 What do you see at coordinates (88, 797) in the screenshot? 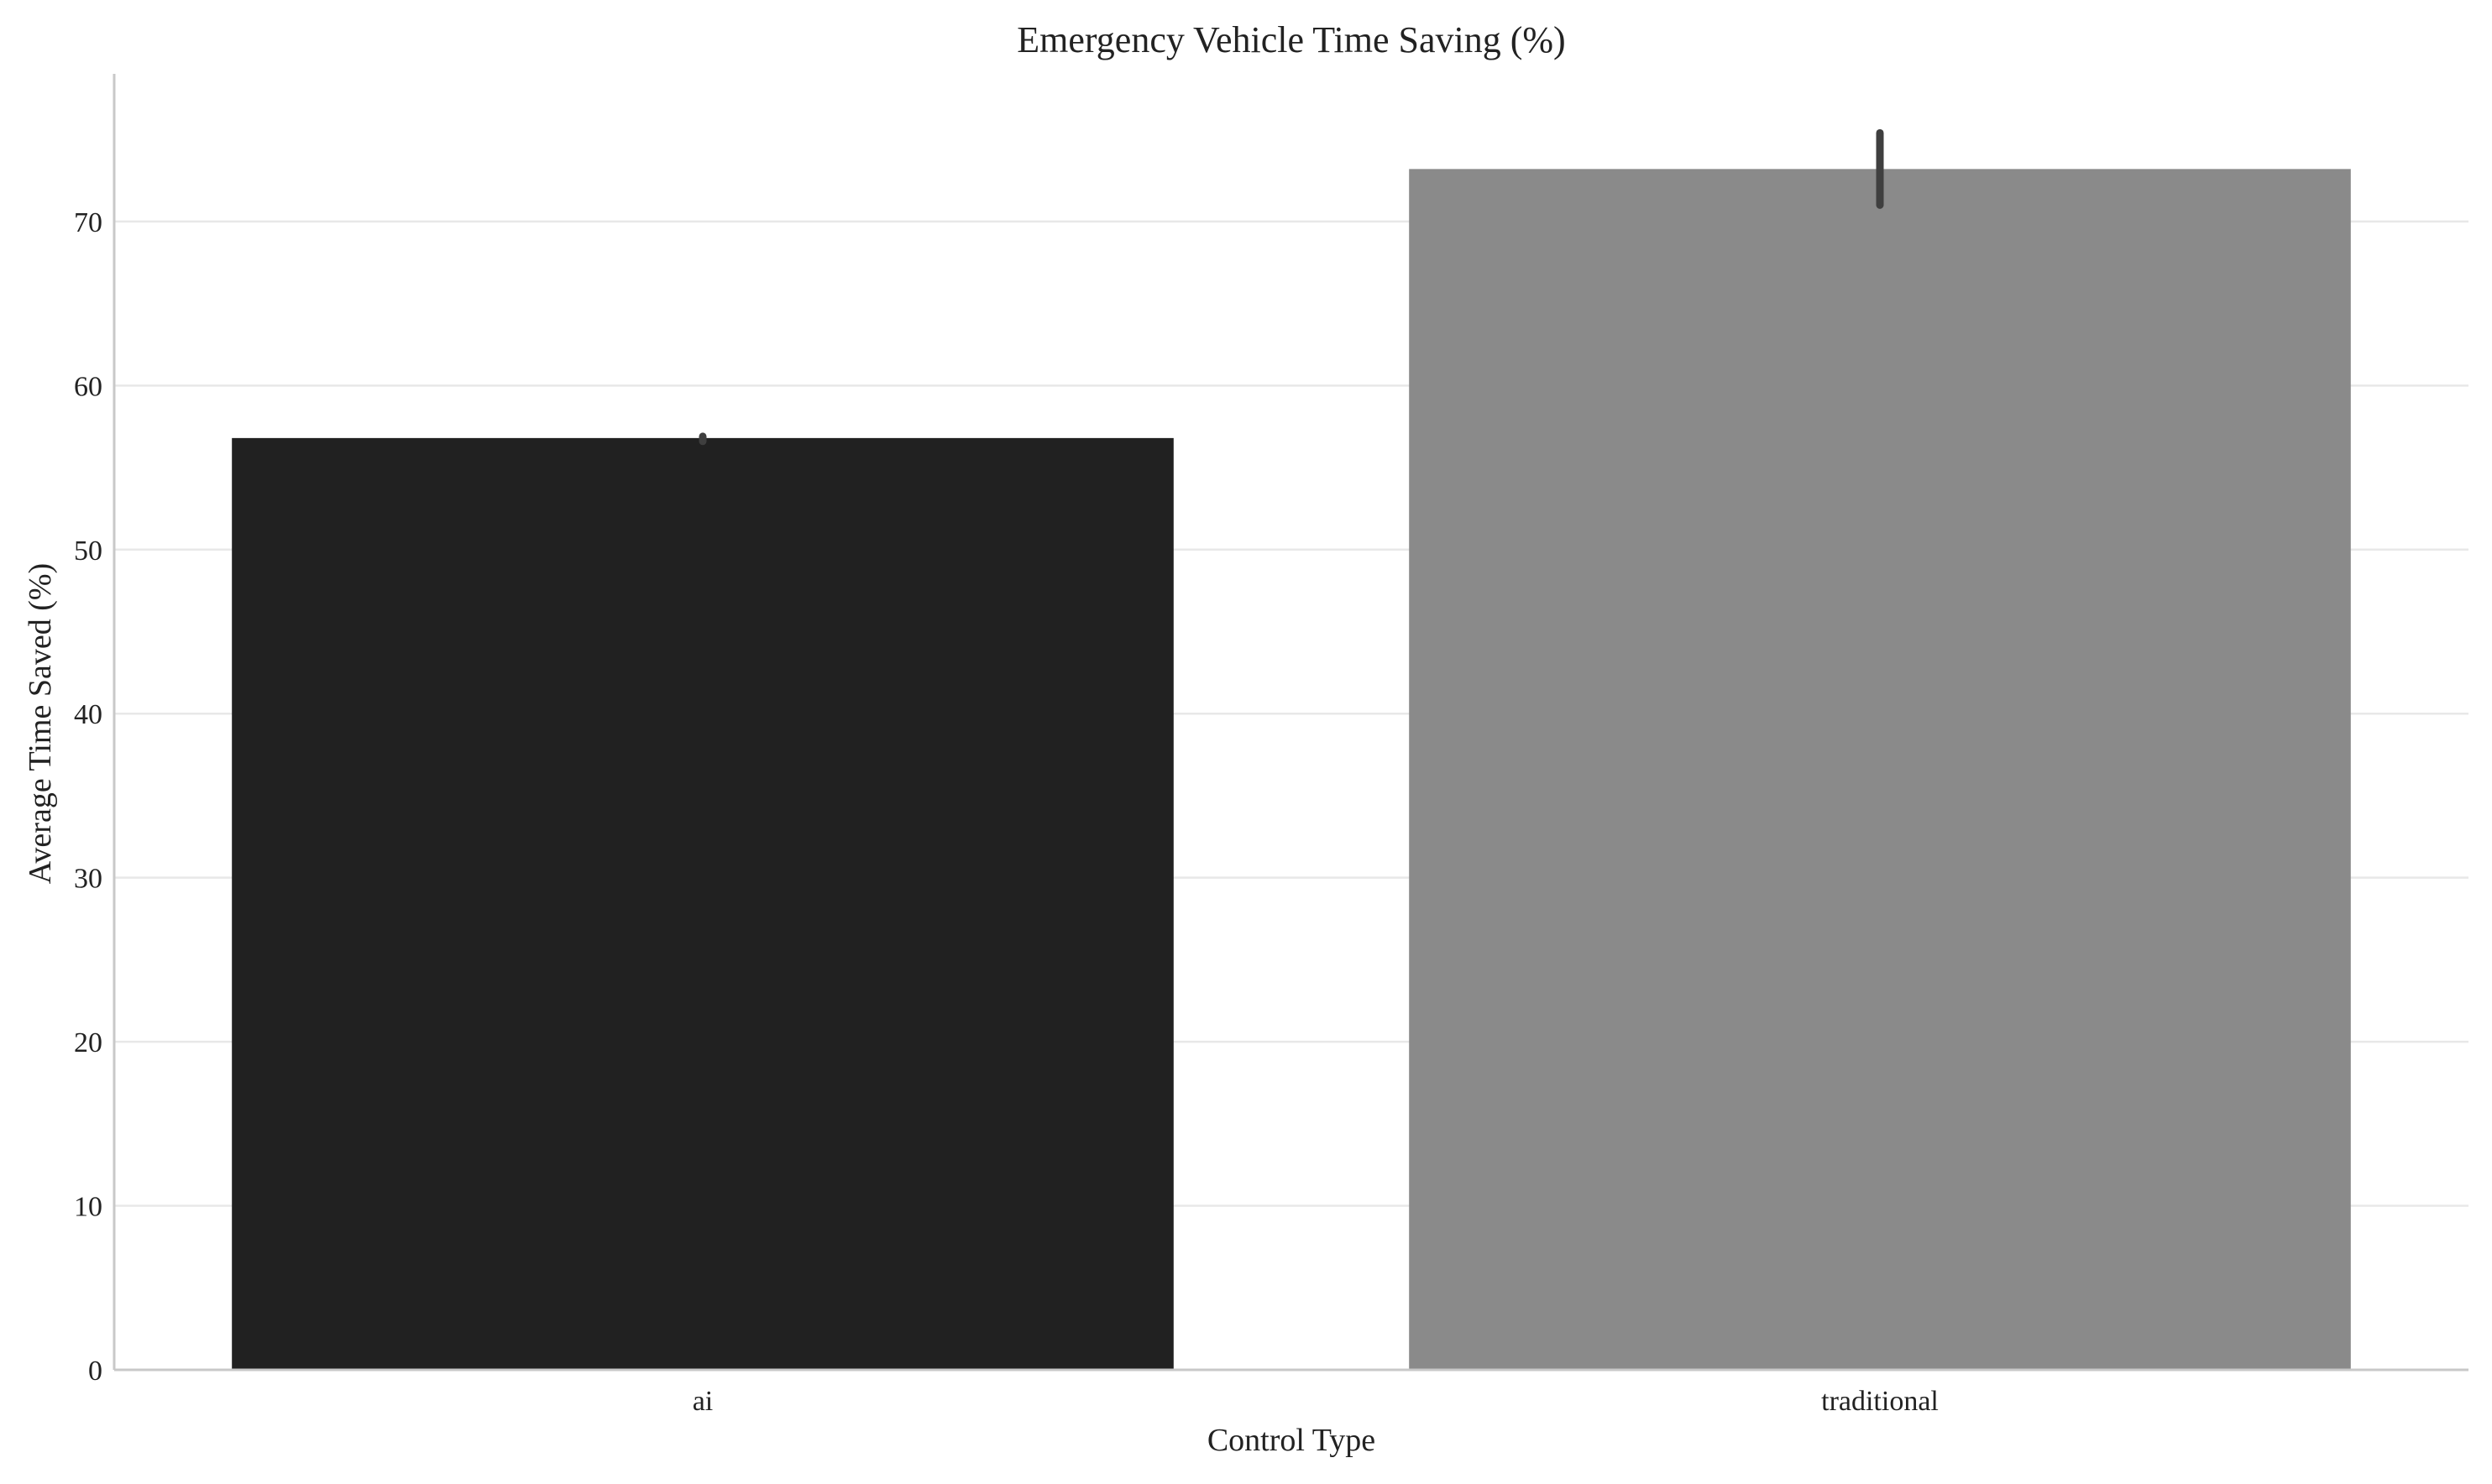
I see `y-tick-labels: 0 10 20 30 40 50 60 70` at bounding box center [88, 797].